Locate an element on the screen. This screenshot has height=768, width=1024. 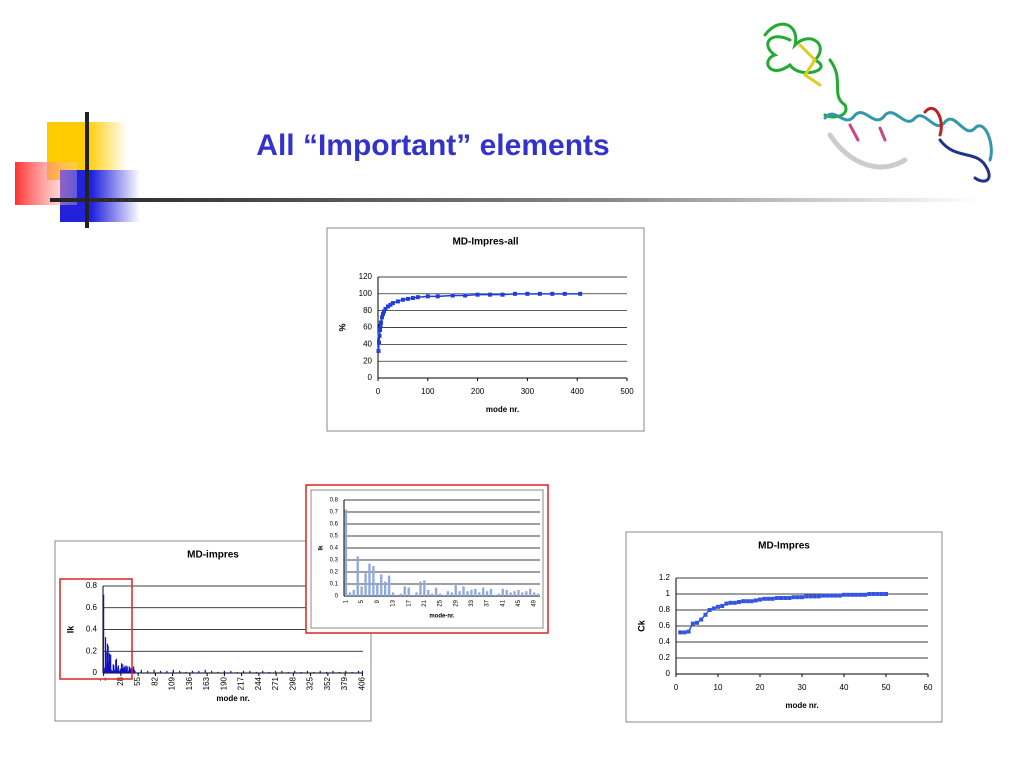
x-axis-label: mode nr. is located at coordinates (502, 409).